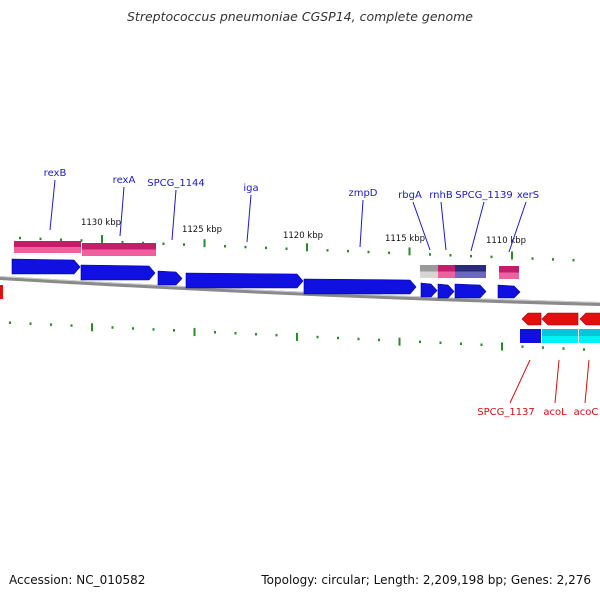 This screenshot has width=600, height=600. I want to click on genome-backbone, so click(300, 291).